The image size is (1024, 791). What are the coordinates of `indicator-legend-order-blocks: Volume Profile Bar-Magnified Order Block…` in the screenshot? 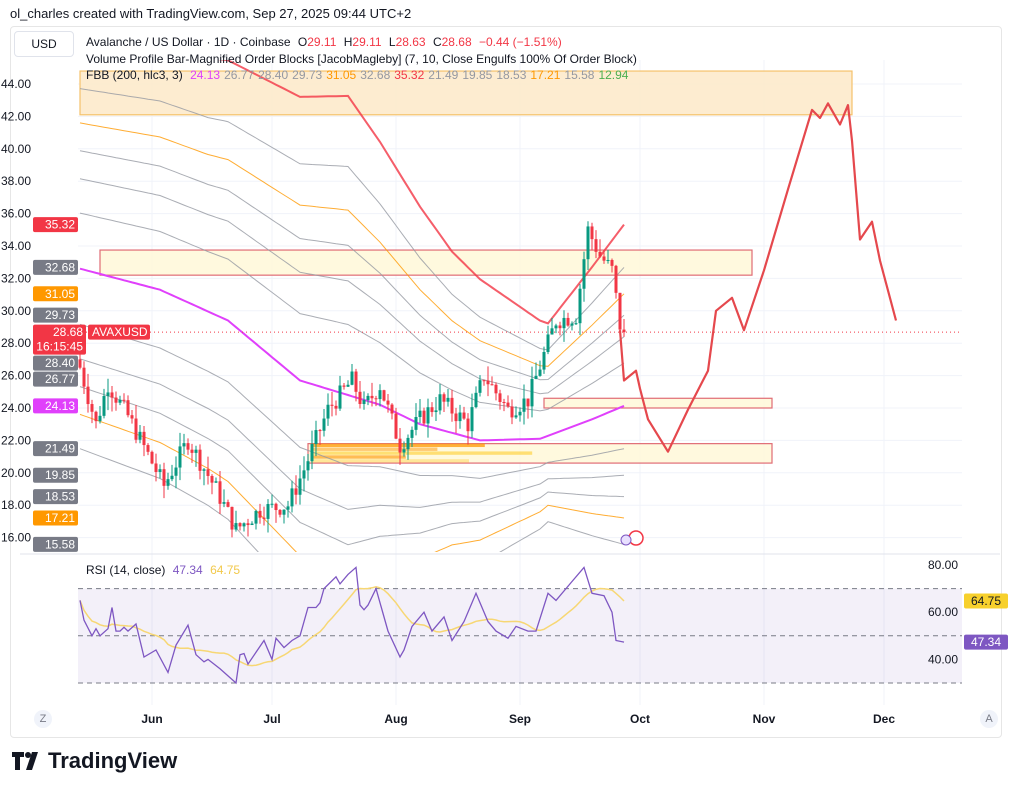 It's located at (363, 59).